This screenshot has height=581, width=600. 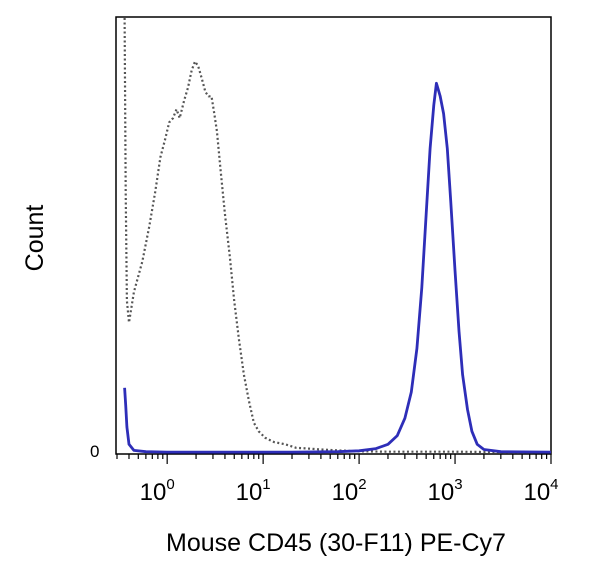 I want to click on x-tick-label: 10², so click(x=349, y=491).